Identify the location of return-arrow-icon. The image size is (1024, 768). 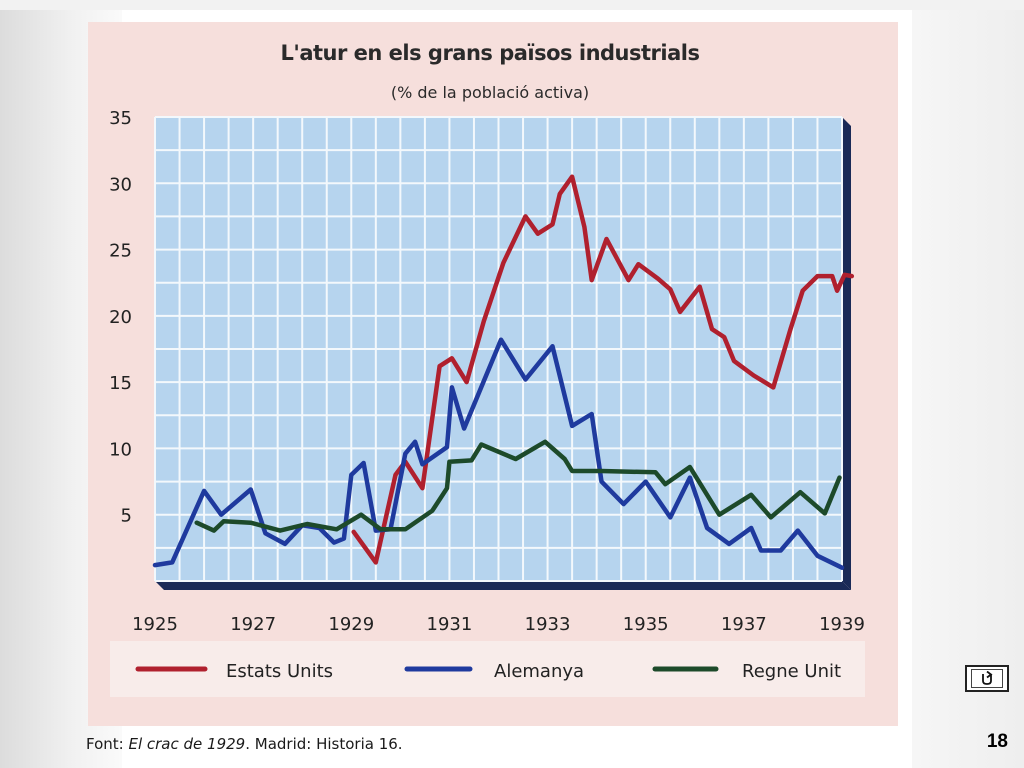
(987, 678).